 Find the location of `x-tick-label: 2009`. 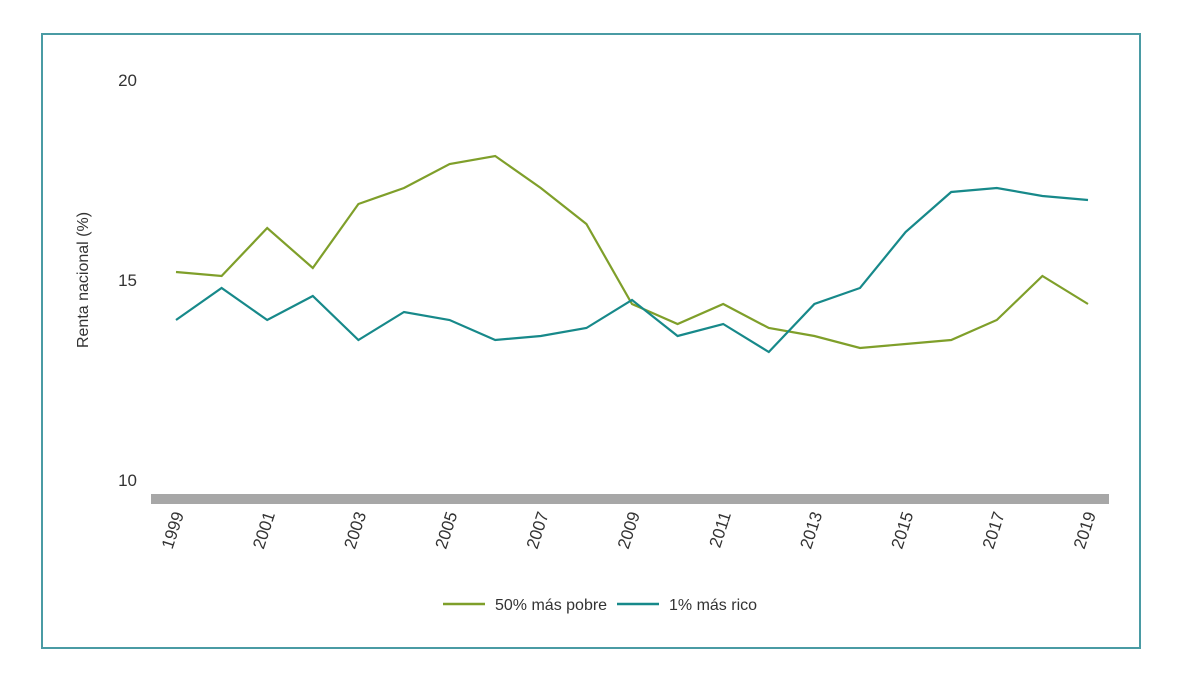

x-tick-label: 2009 is located at coordinates (629, 530).